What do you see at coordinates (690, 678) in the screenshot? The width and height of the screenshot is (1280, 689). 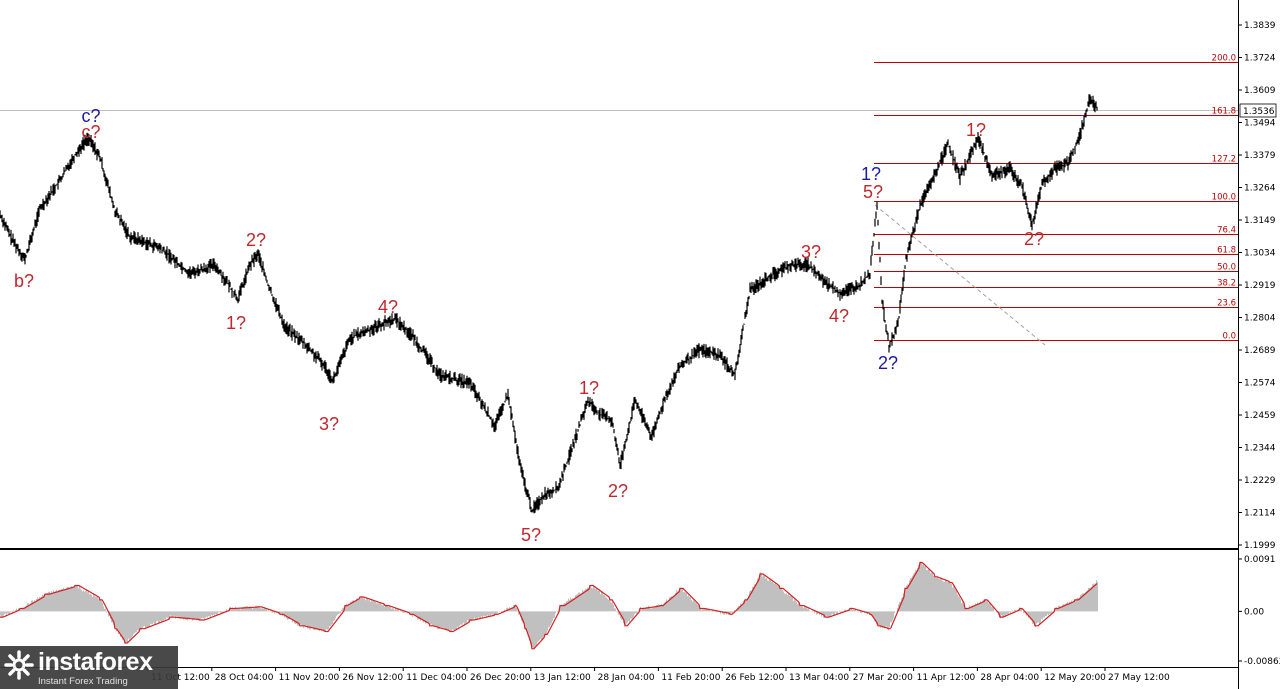 I see `time-tick-label: 11 Feb 20:00` at bounding box center [690, 678].